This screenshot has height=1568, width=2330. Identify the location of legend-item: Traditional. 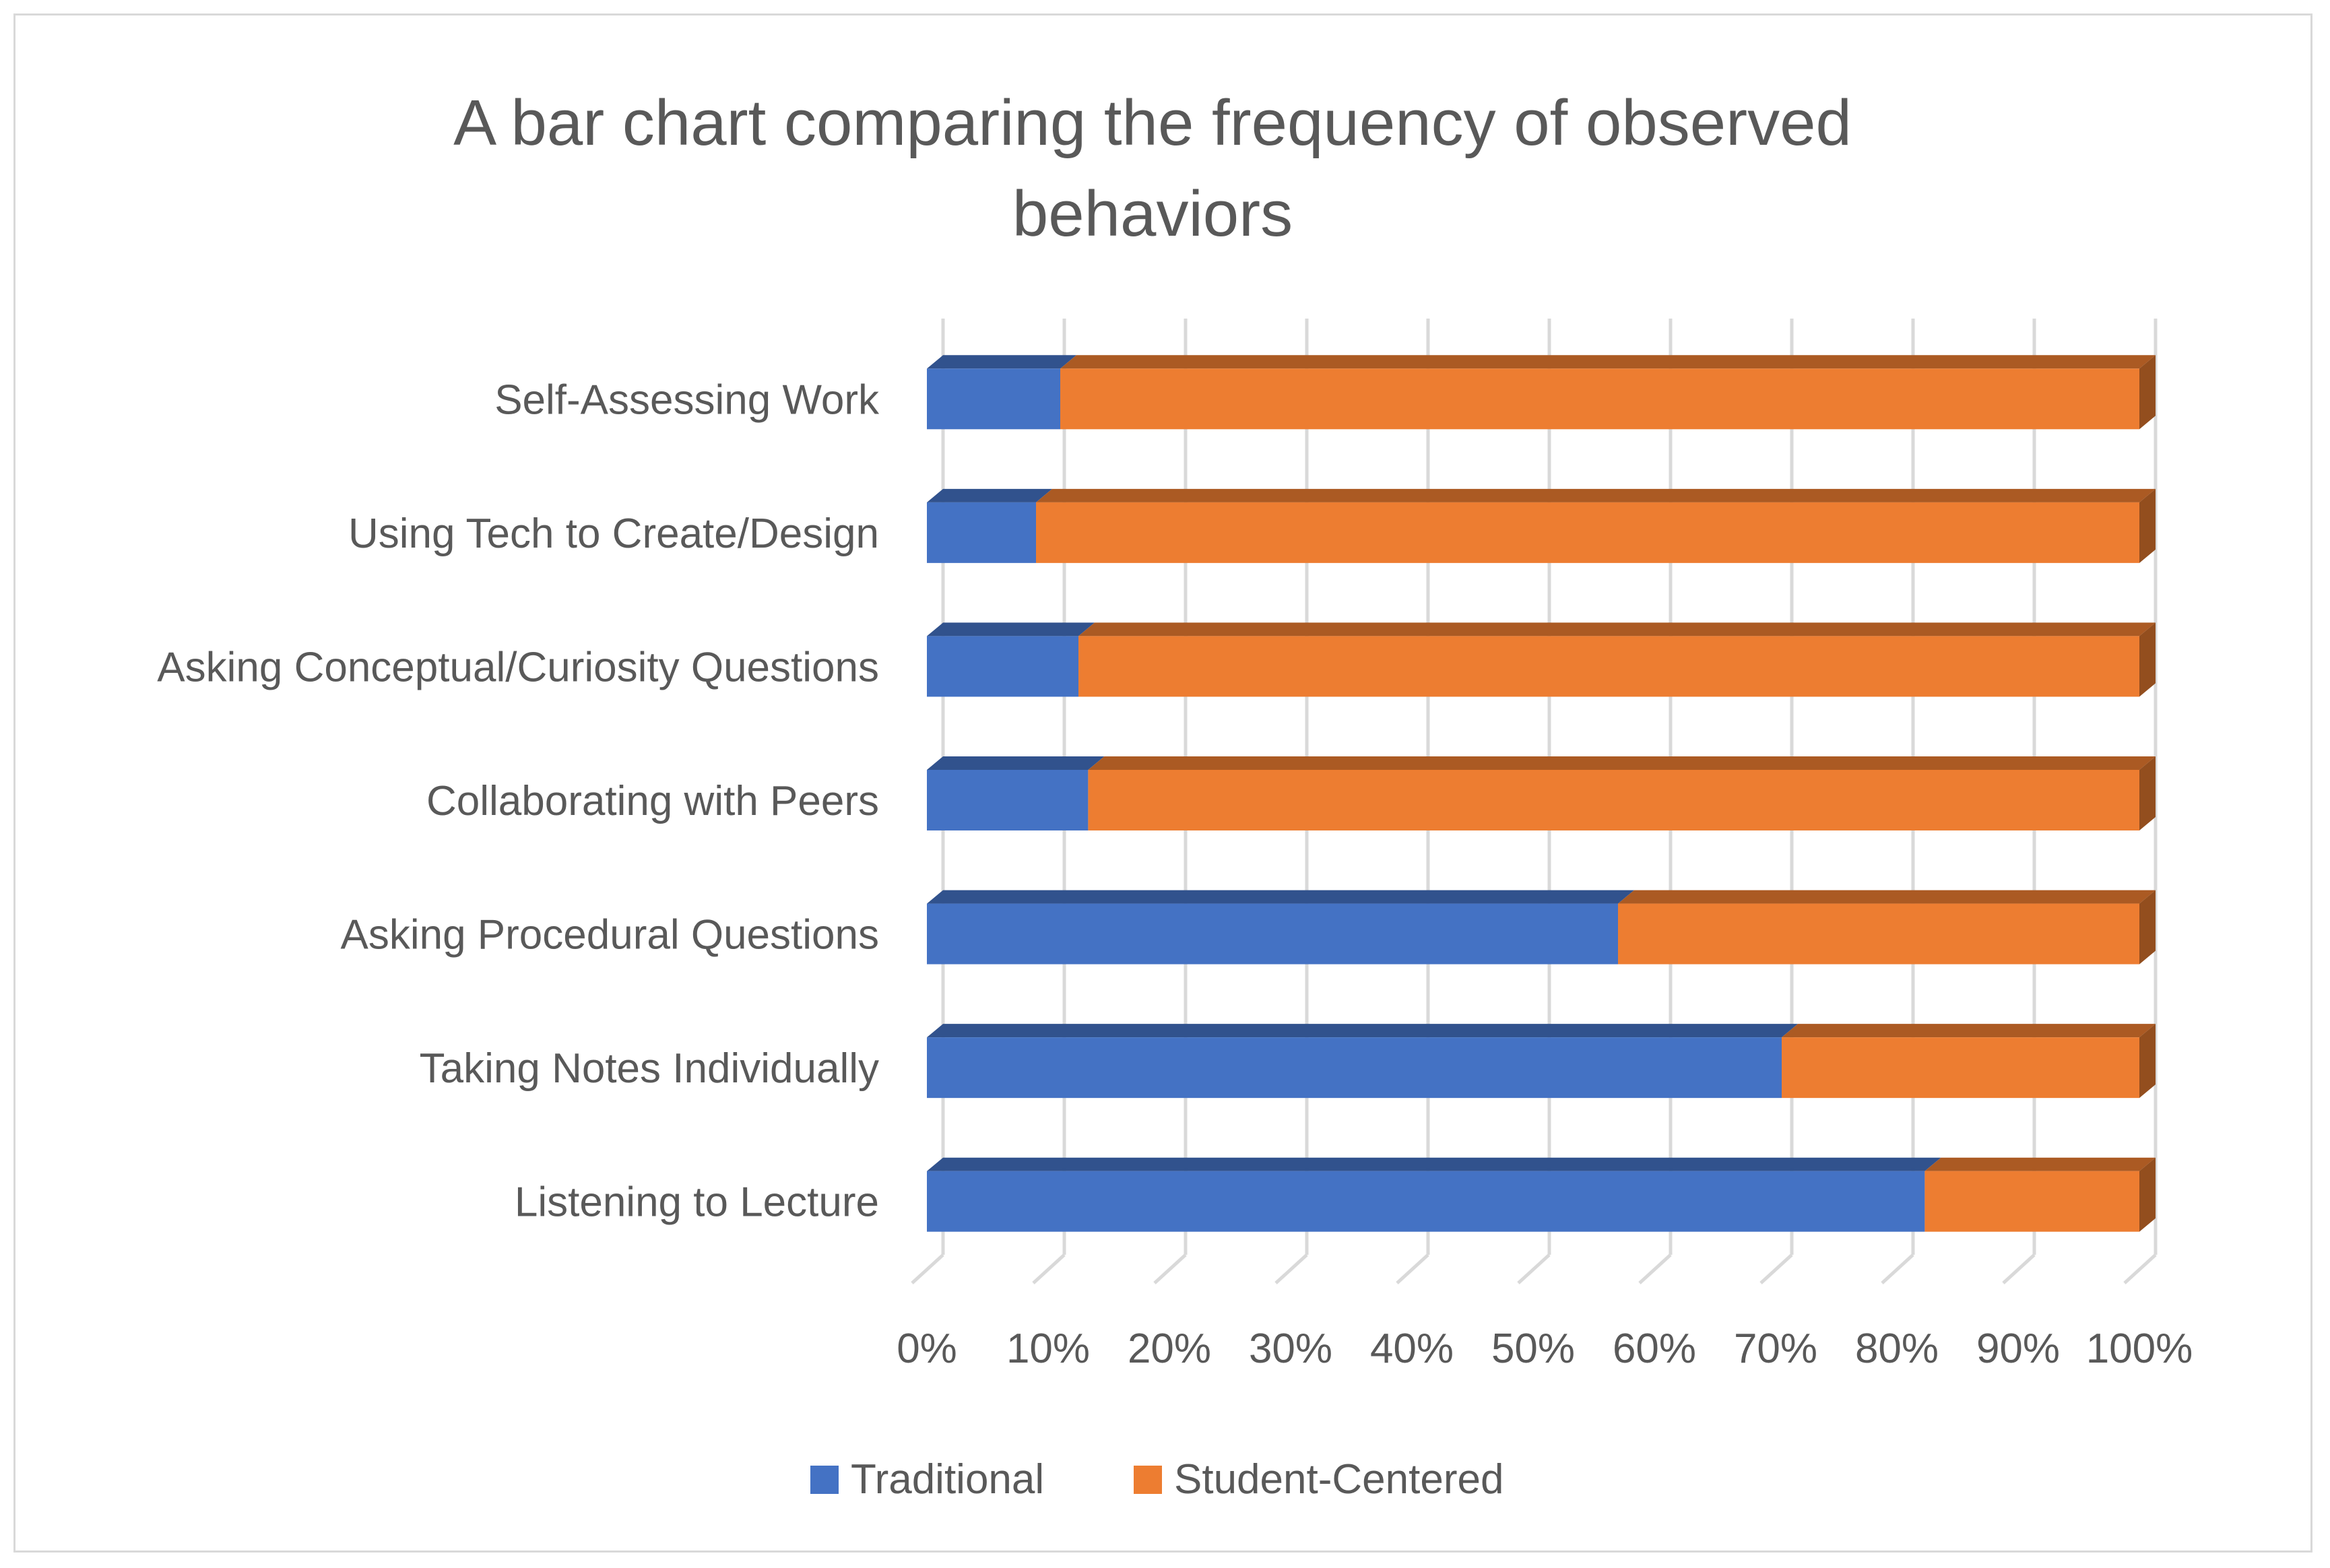
(927, 1479).